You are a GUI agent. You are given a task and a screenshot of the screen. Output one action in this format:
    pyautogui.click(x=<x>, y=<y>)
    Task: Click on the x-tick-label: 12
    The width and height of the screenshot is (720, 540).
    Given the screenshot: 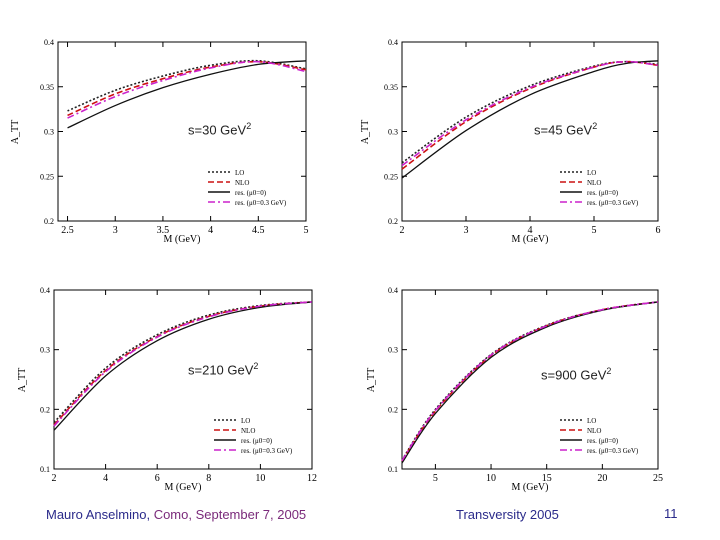 What is the action you would take?
    pyautogui.click(x=312, y=478)
    